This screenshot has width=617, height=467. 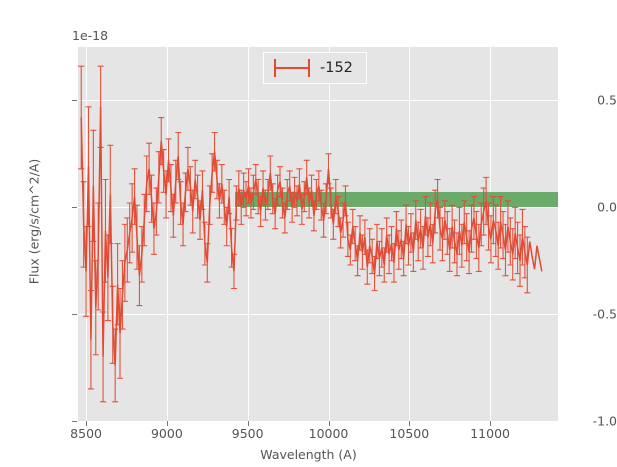 I want to click on x-tick-label: 8500, so click(x=86, y=433).